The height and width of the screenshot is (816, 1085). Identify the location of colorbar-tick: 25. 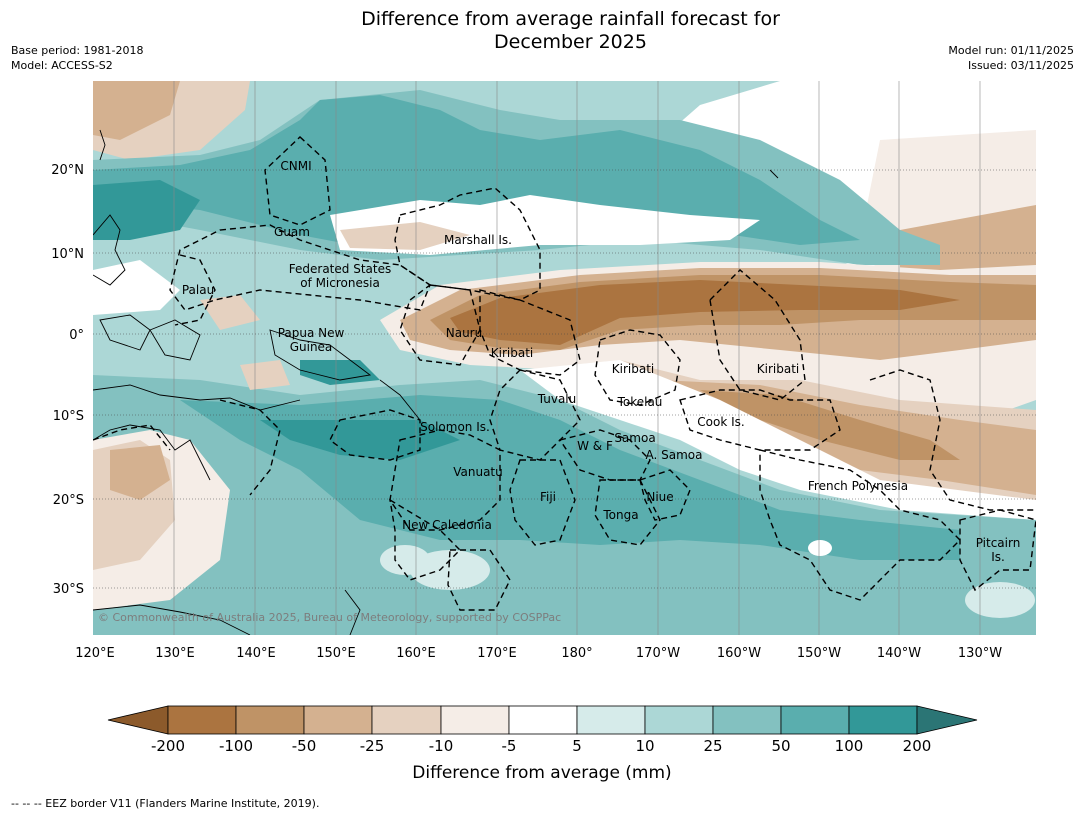
(712, 746).